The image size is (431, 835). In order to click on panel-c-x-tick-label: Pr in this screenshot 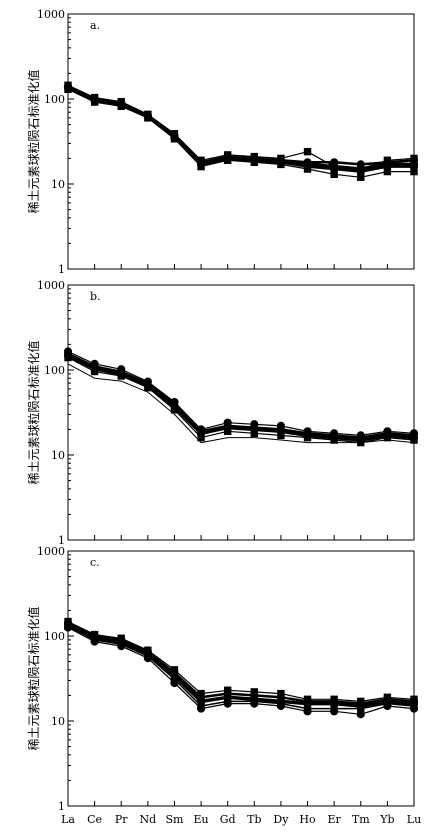, I will do `click(121, 819)`.